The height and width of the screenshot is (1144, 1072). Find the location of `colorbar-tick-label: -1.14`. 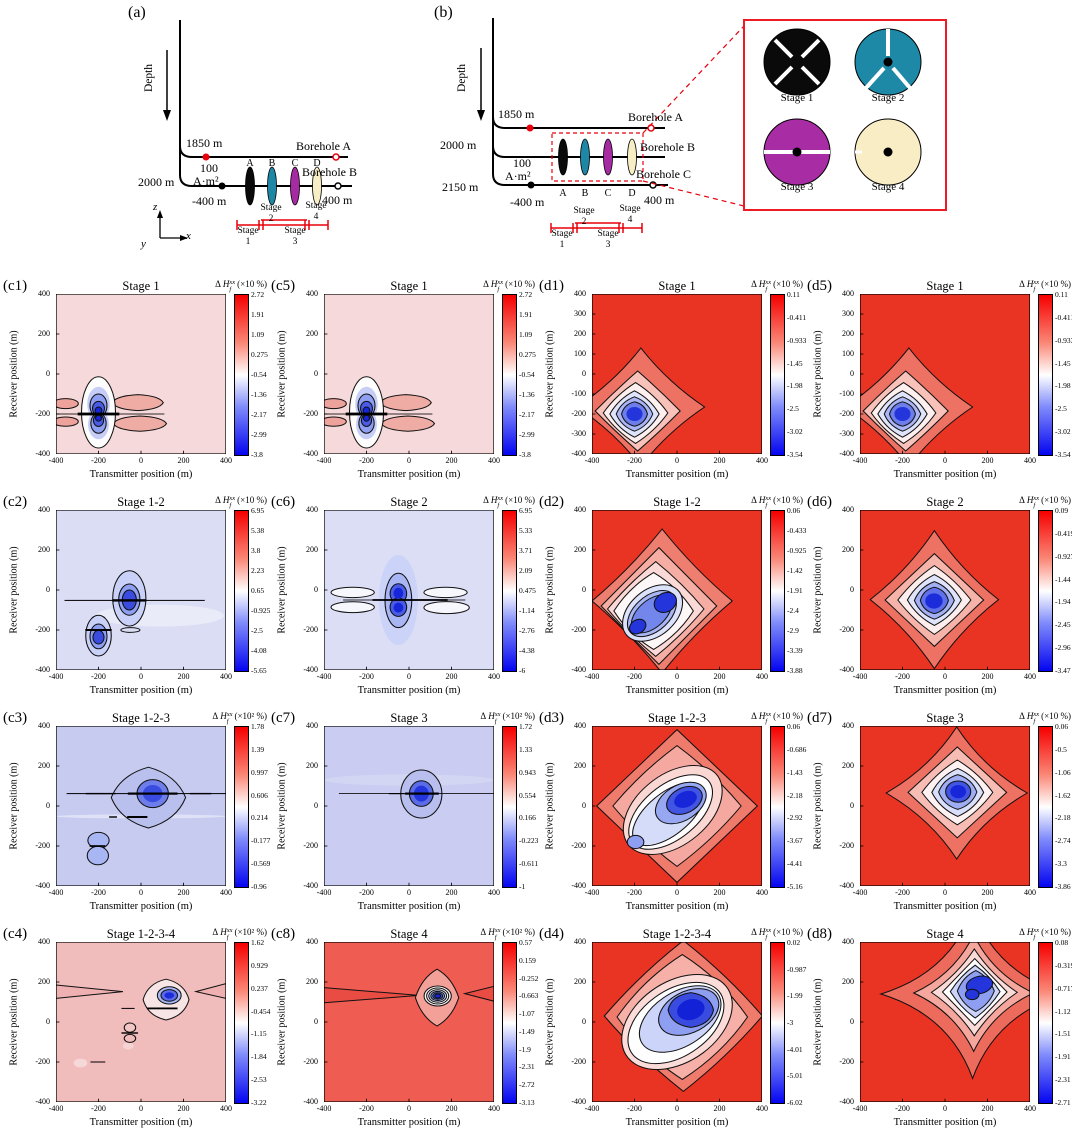

colorbar-tick-label: -1.14 is located at coordinates (527, 610).